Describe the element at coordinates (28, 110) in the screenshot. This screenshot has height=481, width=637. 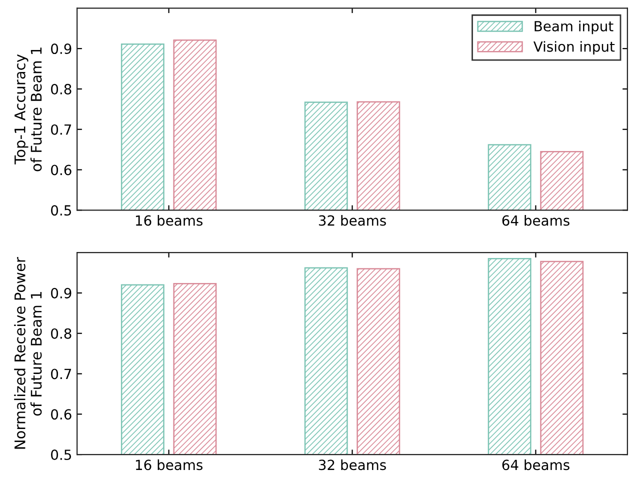
I see `y-axis-title: Top-1 Accuracy of Future Beam 1` at that location.